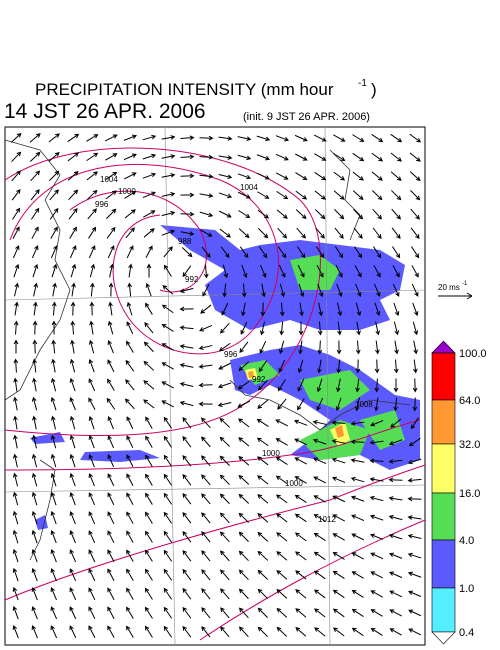 Image resolution: width=500 pixels, height=650 pixels. What do you see at coordinates (469, 494) in the screenshot?
I see `colorbar-label: 16.0` at bounding box center [469, 494].